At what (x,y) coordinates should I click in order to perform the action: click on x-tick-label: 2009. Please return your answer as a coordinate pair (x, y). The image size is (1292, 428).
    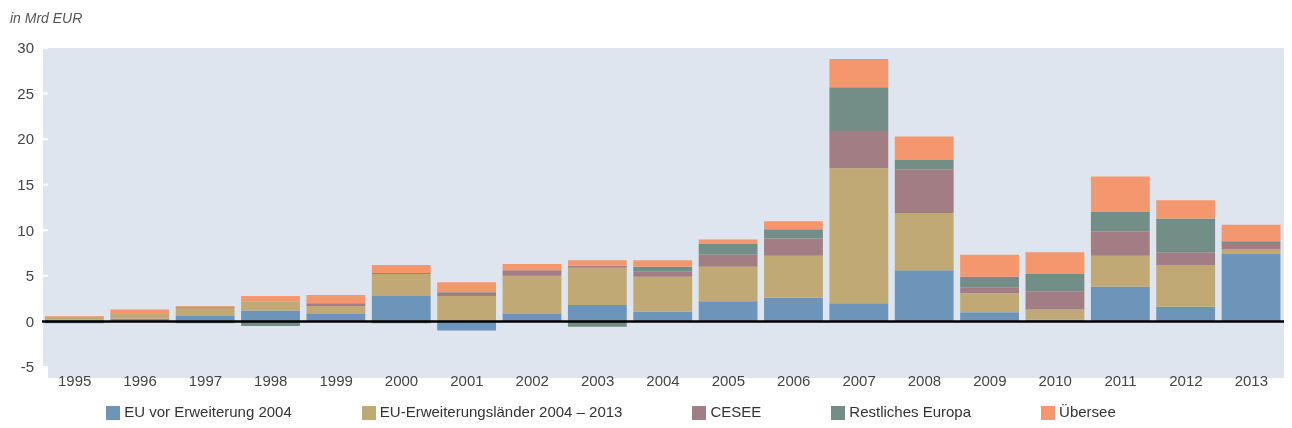
    Looking at the image, I should click on (990, 380).